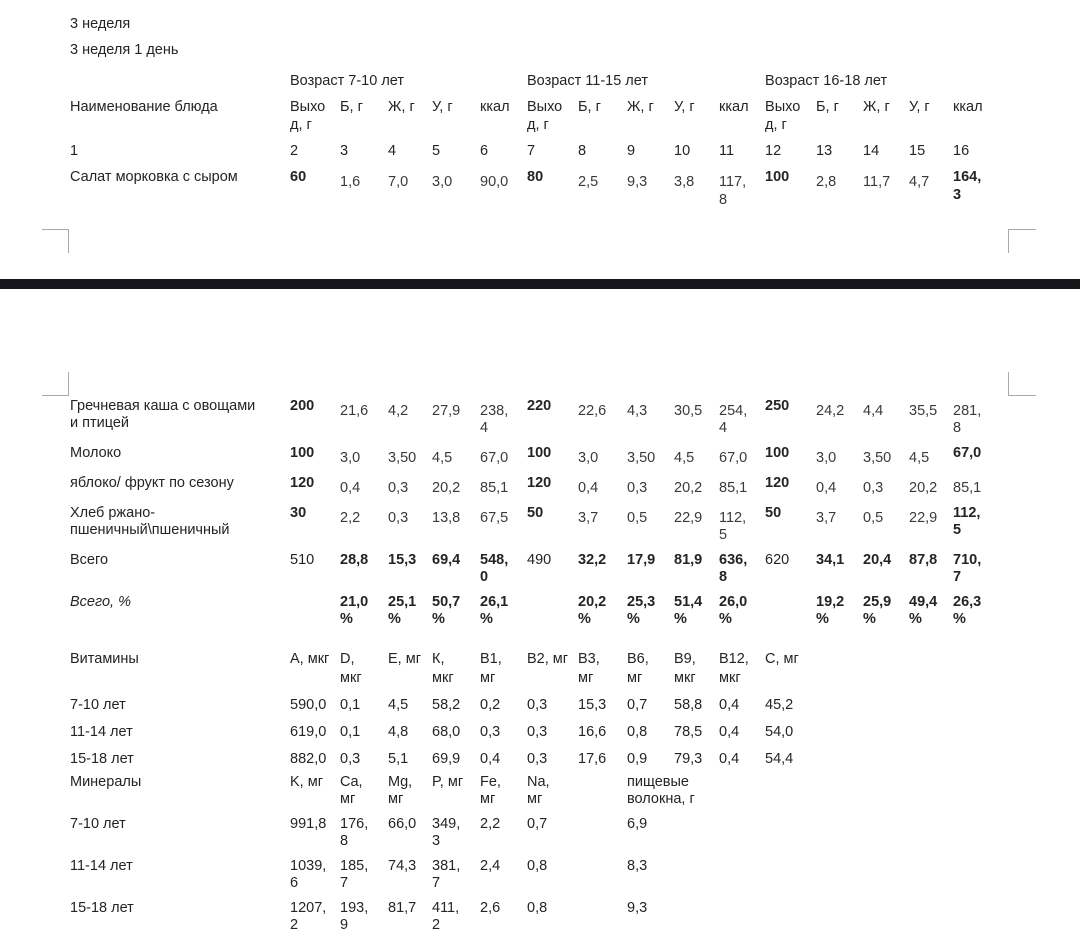 This screenshot has height=934, width=1080. What do you see at coordinates (734, 107) in the screenshot?
I see `table-cell: ккал` at bounding box center [734, 107].